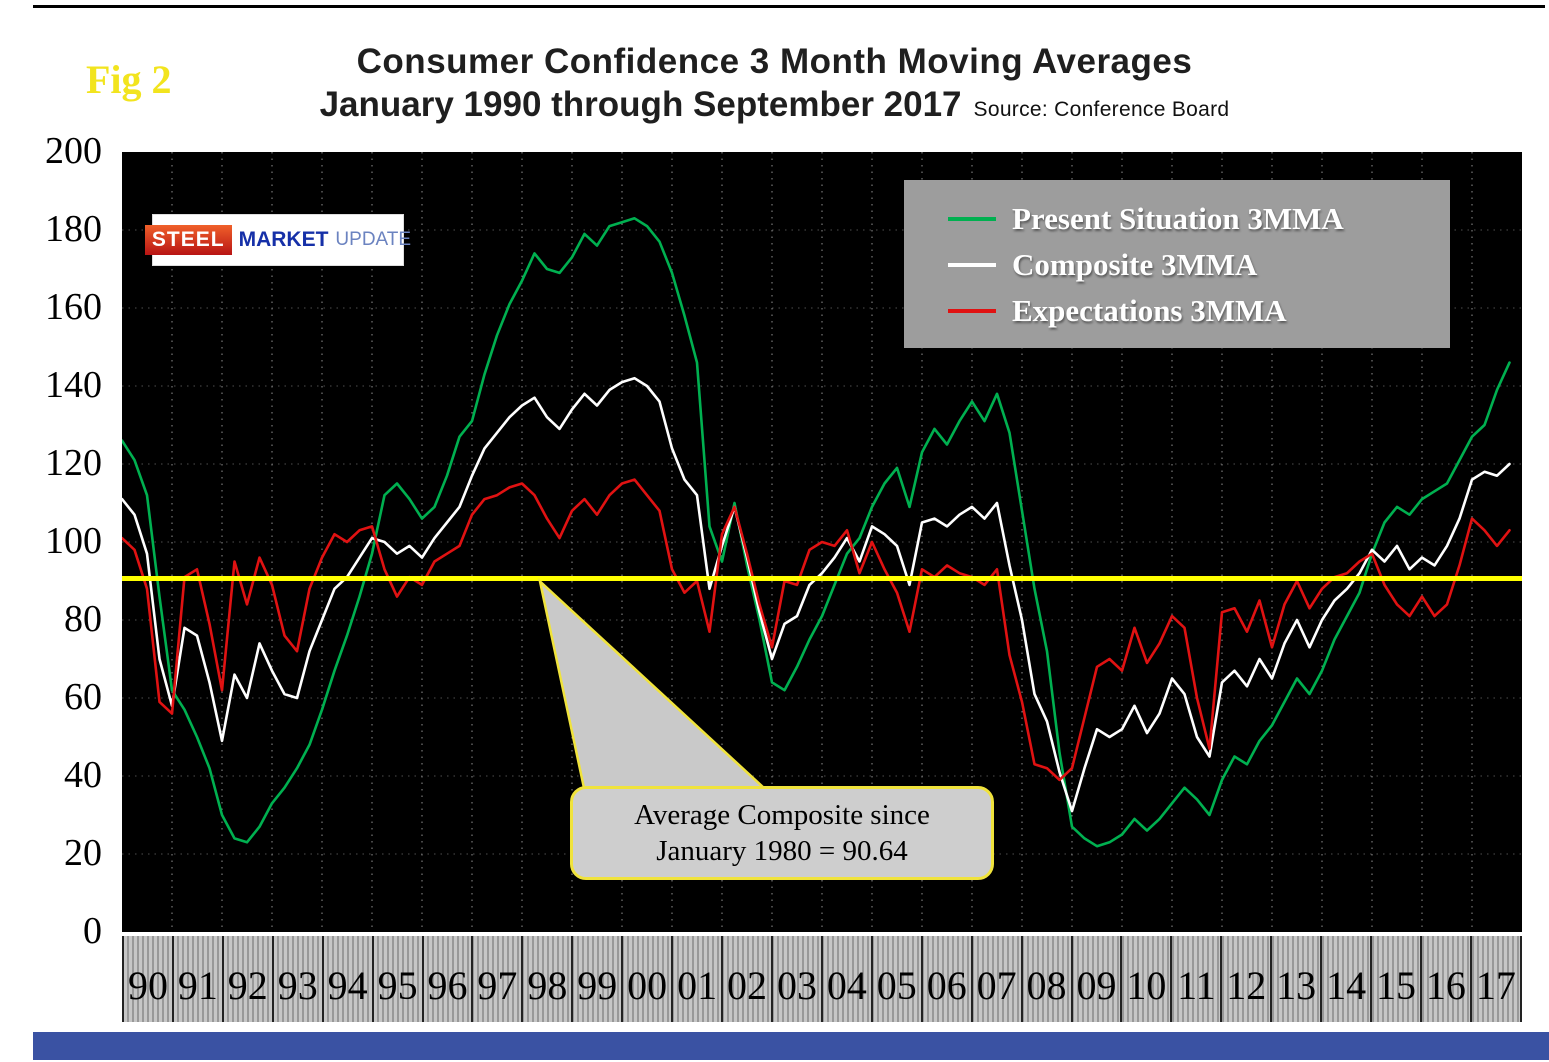 The image size is (1549, 1062). I want to click on logo-market-text: MARKET, so click(283, 239).